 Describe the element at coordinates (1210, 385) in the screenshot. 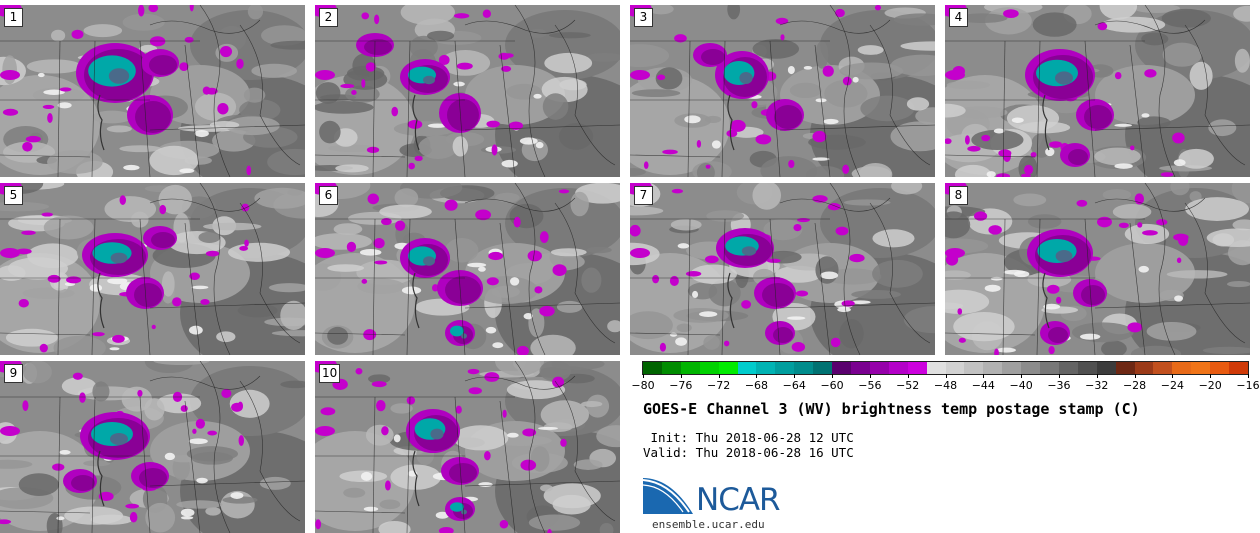

I see `colorbar-tick-label: −20` at that location.